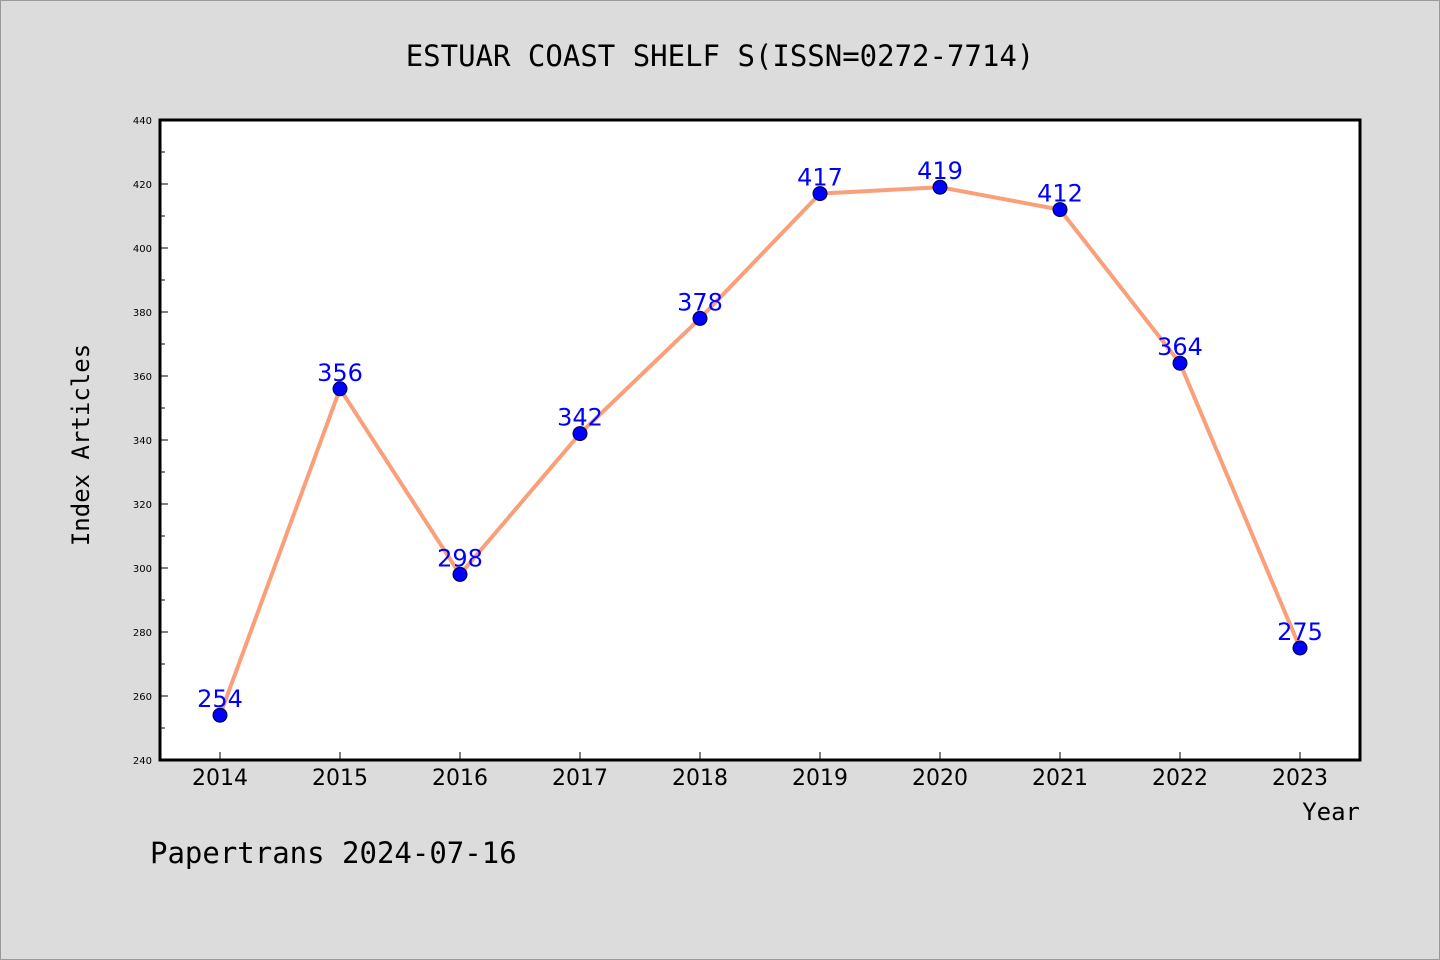 The height and width of the screenshot is (960, 1440). I want to click on y-tick-label: 400, so click(142, 249).